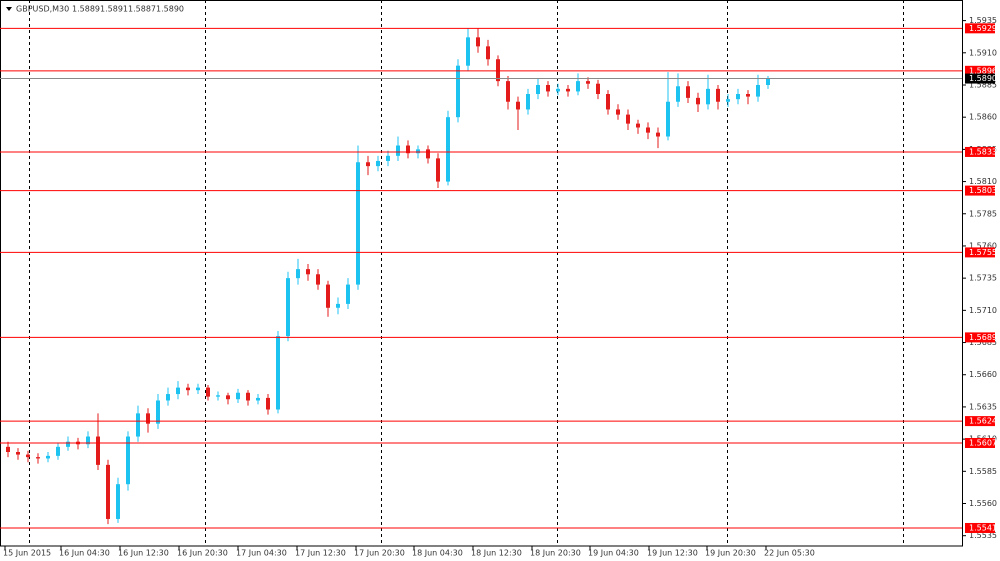 This screenshot has width=1000, height=561. What do you see at coordinates (496, 553) in the screenshot?
I see `x-tick-label: 18 Jun 12:30` at bounding box center [496, 553].